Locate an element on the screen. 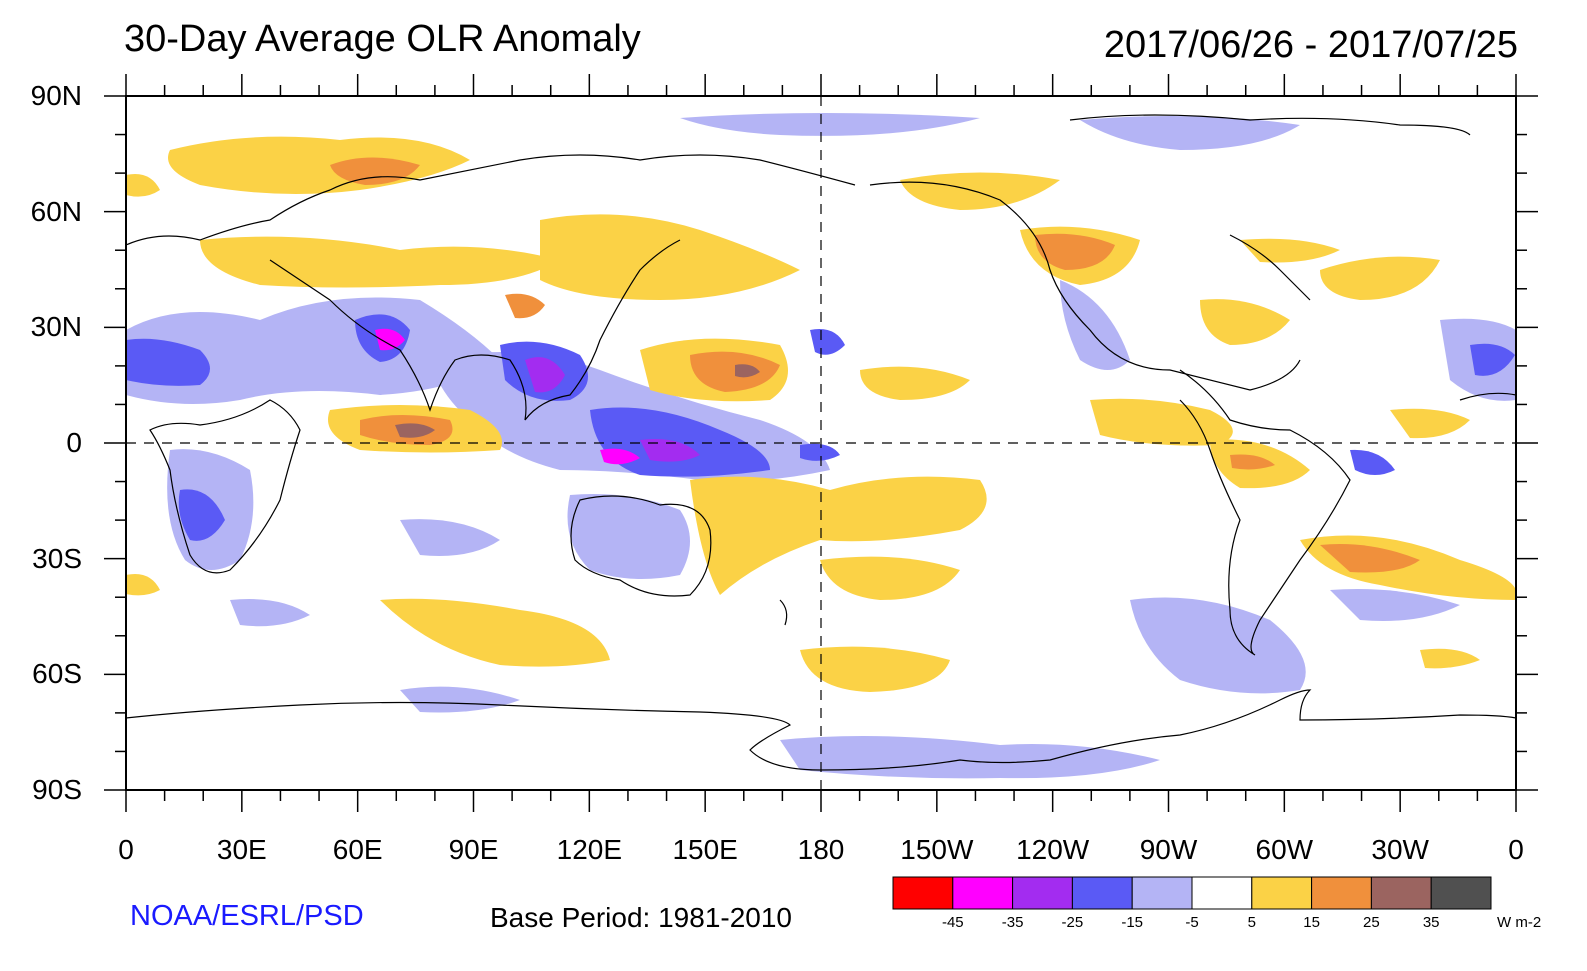 The width and height of the screenshot is (1587, 971). lat-label: 90N is located at coordinates (56, 95).